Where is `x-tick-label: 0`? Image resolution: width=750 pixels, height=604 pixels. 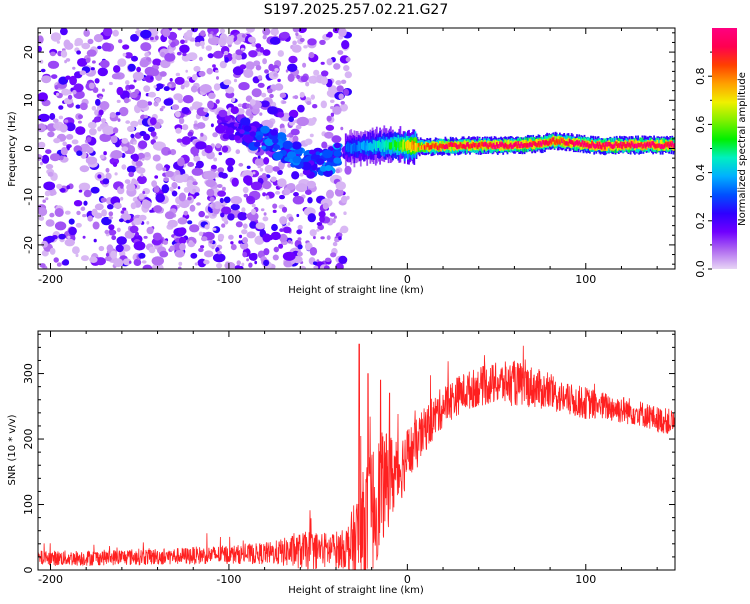
x-tick-label: 0 is located at coordinates (407, 279).